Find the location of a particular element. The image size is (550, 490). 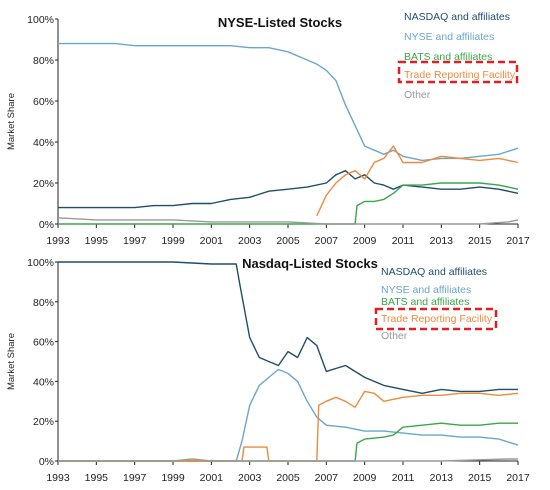

series-line-nasdaq-and-affiliates is located at coordinates (288, 189).